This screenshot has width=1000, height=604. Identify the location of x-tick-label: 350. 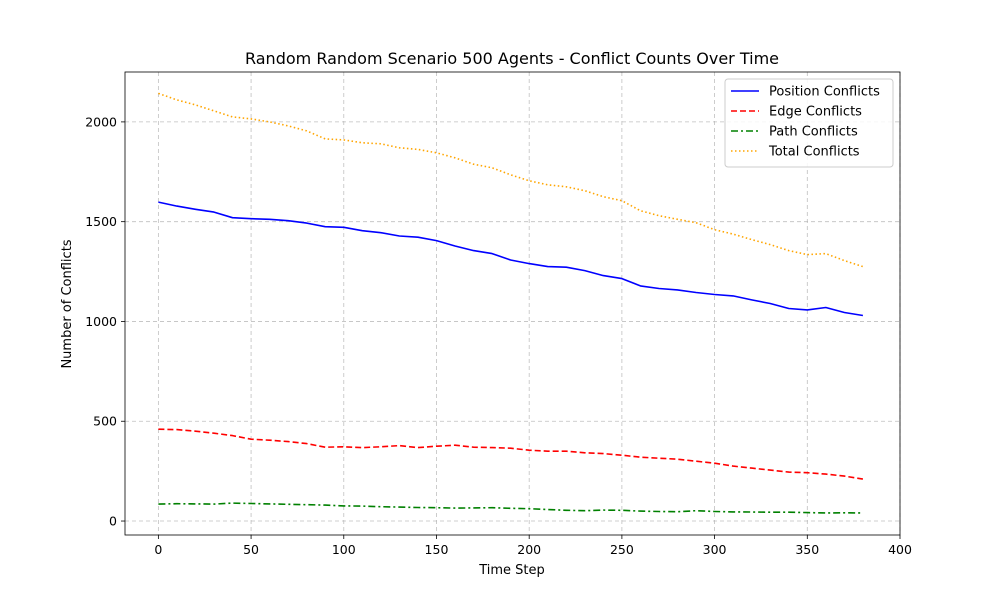
(807, 549).